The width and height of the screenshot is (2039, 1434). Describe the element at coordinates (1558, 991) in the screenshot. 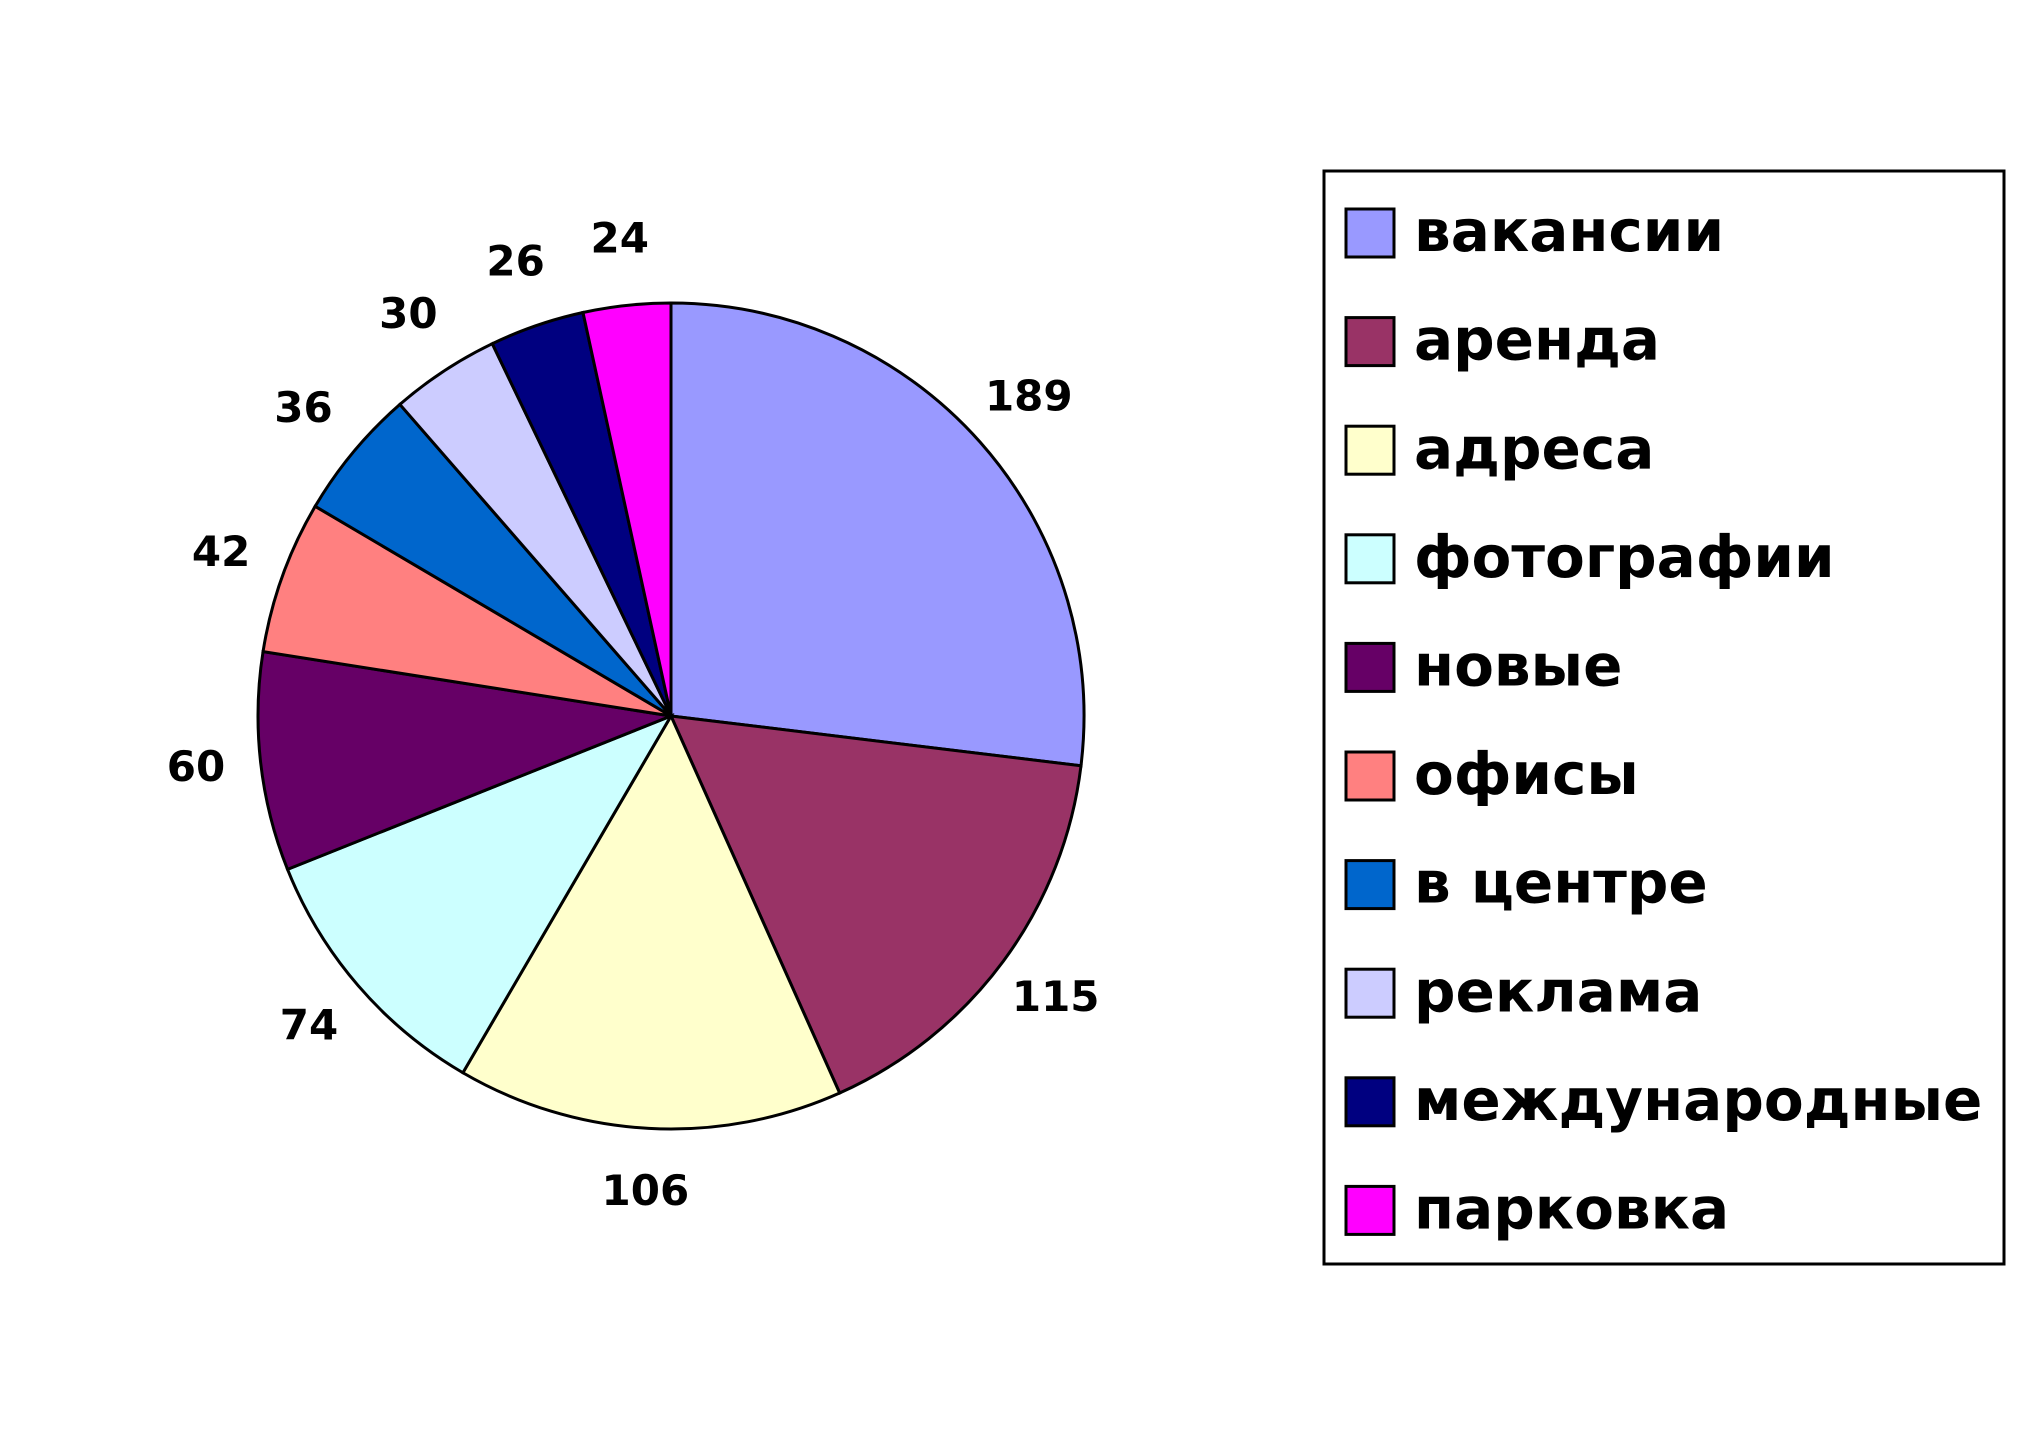

I see `legend-label: реклама` at that location.